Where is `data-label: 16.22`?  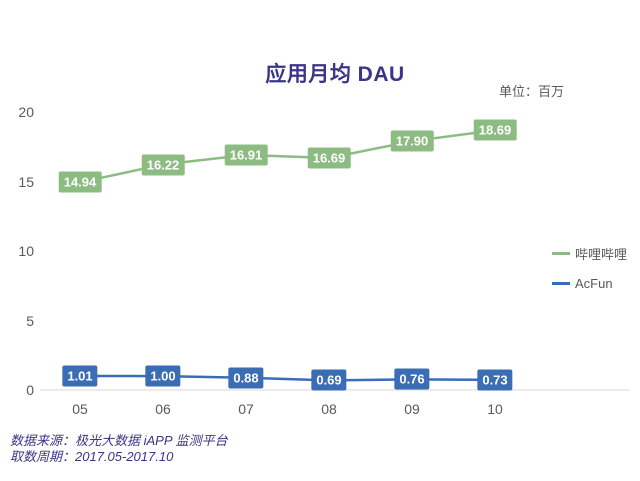 data-label: 16.22 is located at coordinates (163, 165).